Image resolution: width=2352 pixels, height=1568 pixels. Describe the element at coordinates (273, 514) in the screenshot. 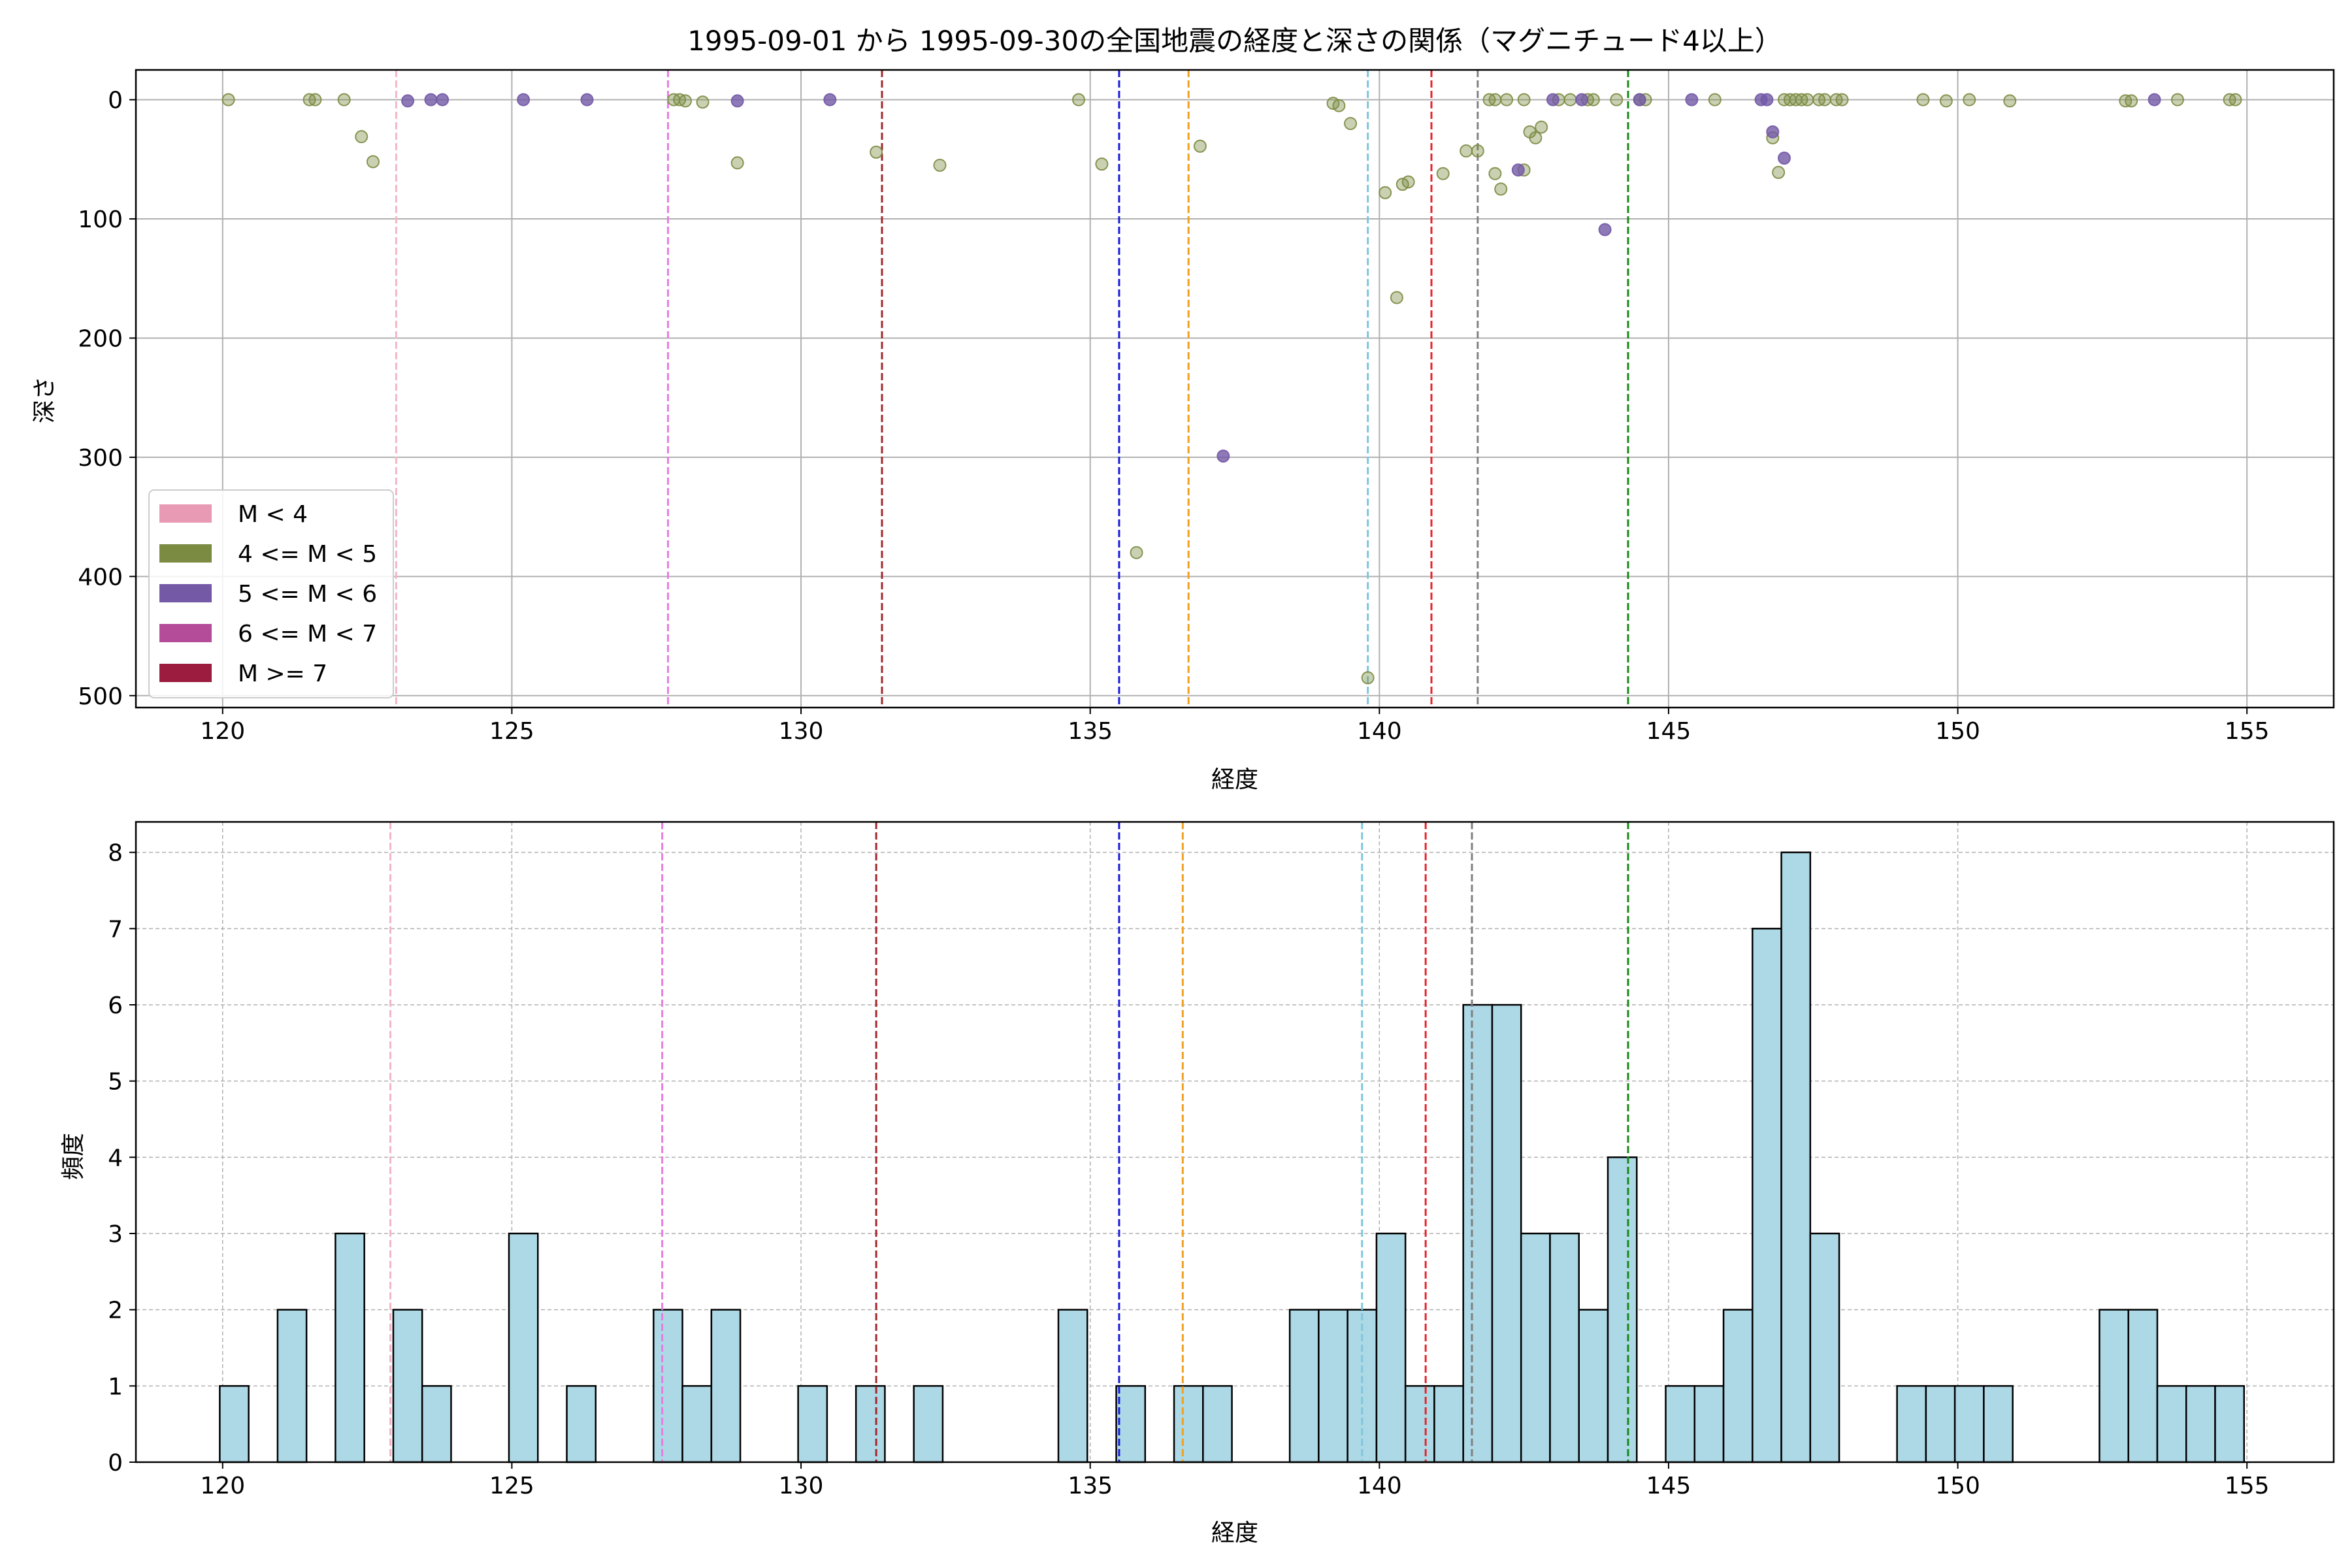

I see `legend-label: M < 4` at that location.